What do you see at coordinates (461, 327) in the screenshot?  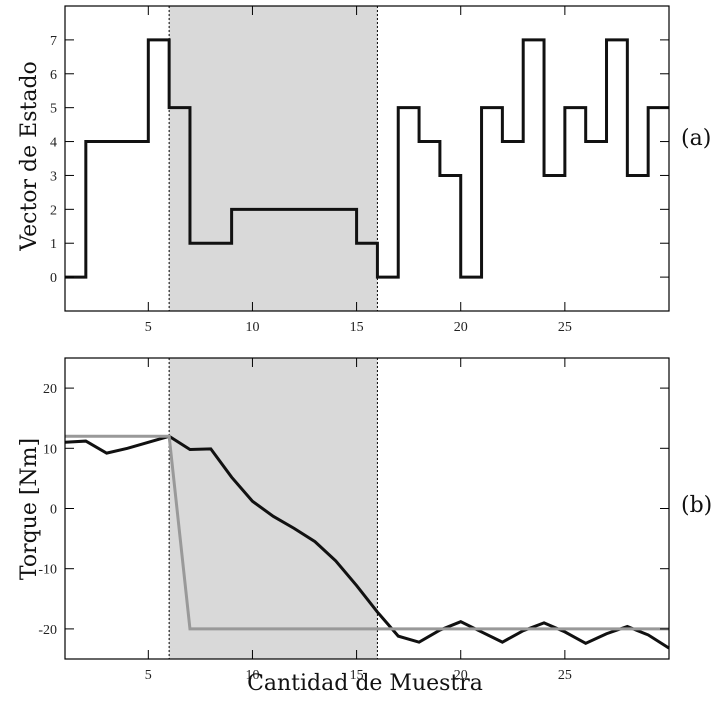 I see `x-tick-label-a: 20` at bounding box center [461, 327].